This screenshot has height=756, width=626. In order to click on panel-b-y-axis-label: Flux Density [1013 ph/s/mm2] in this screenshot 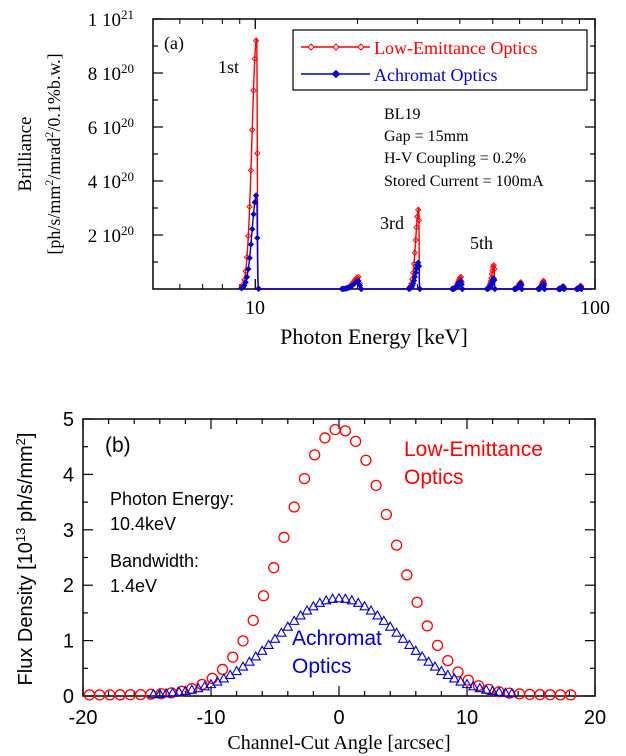, I will do `click(25, 559)`.